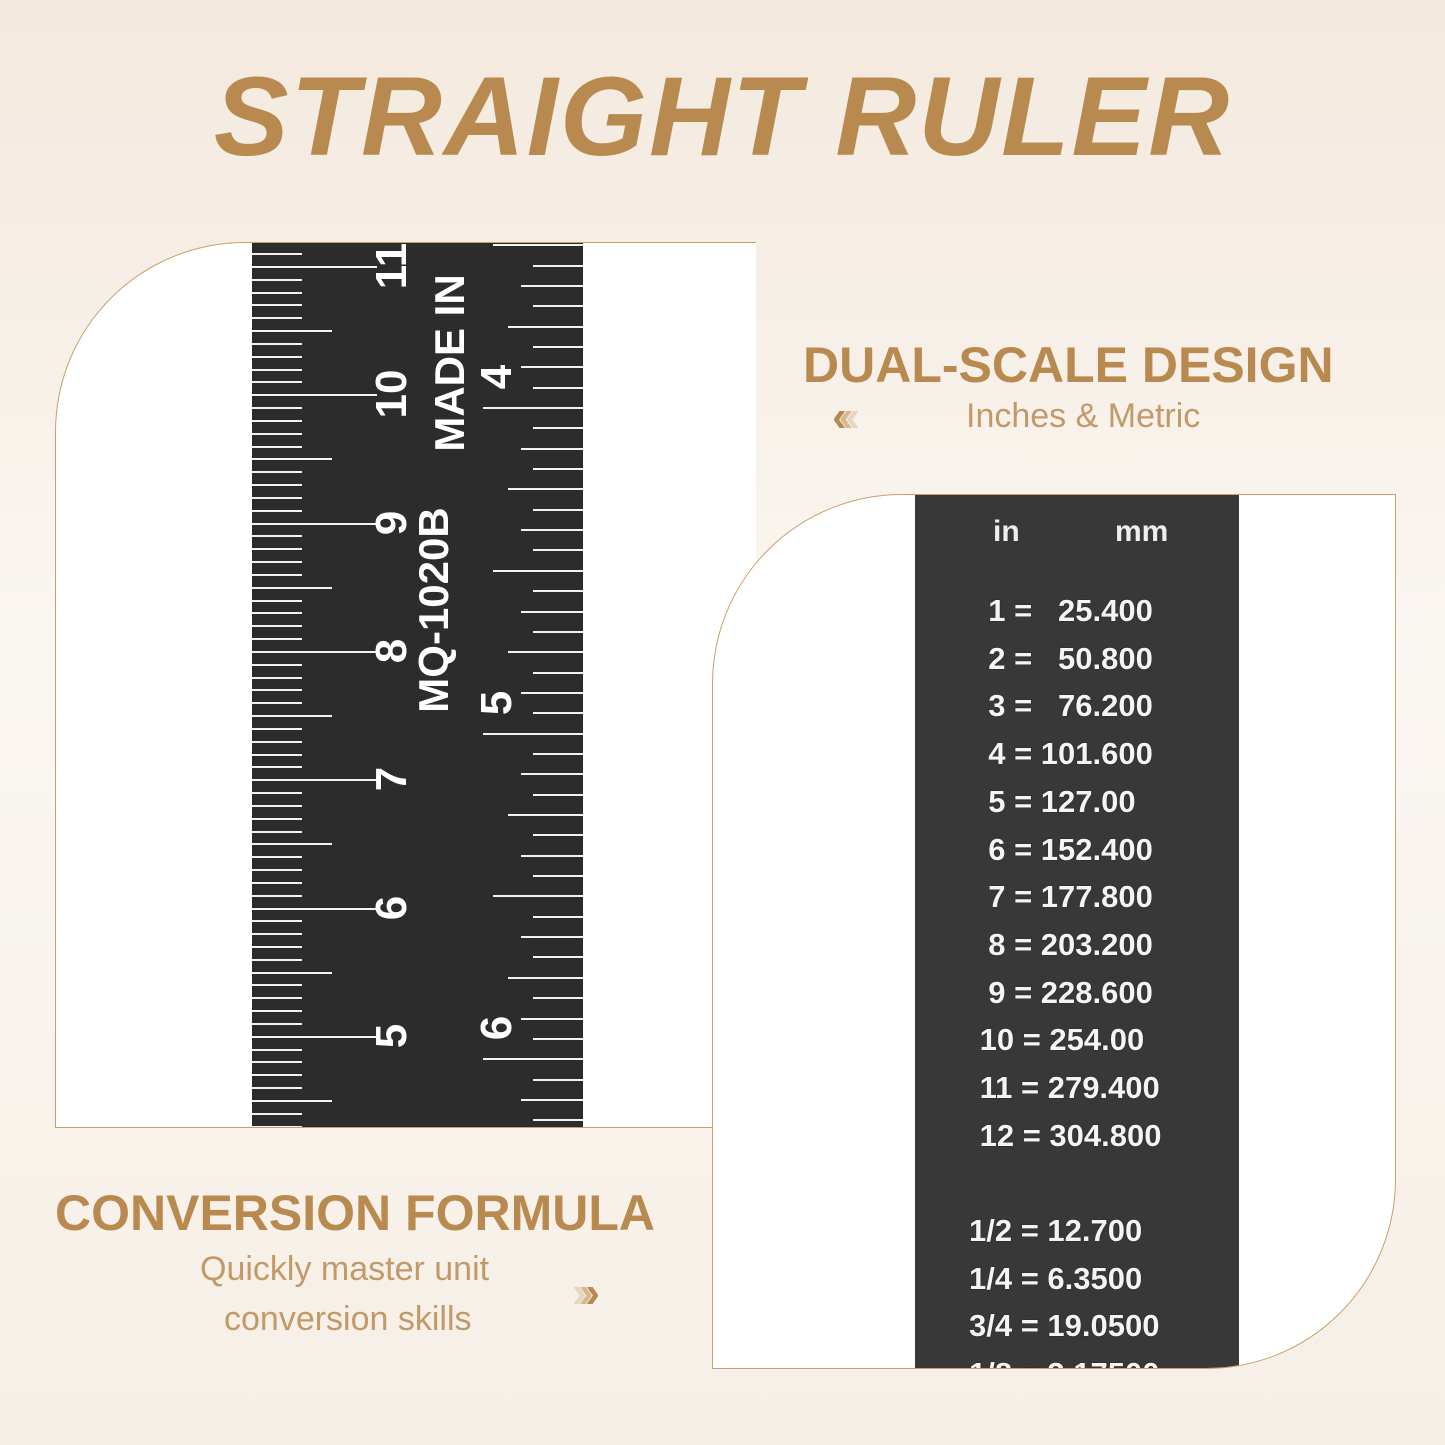 The width and height of the screenshot is (1445, 1445). Describe the element at coordinates (1006, 531) in the screenshot. I see `col-in: in` at that location.